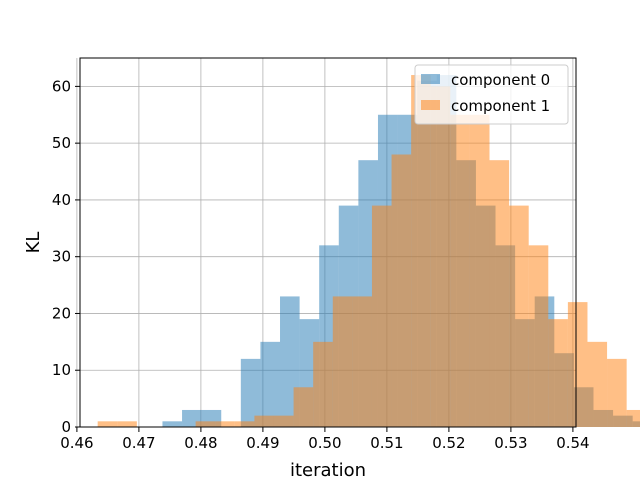  Describe the element at coordinates (138, 443) in the screenshot. I see `x-tick-label: 0.47` at that location.